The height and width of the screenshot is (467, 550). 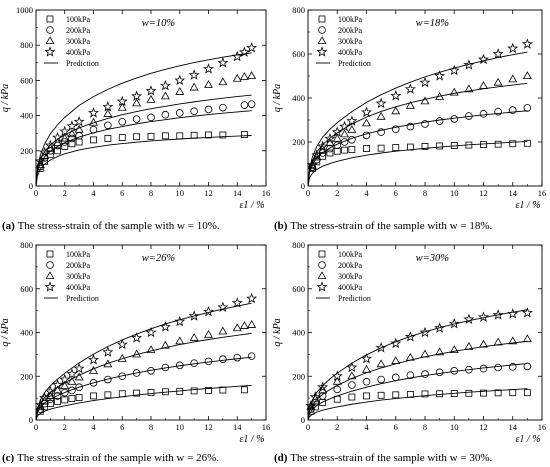 I want to click on y-tick-label: 0, so click(x=303, y=186).